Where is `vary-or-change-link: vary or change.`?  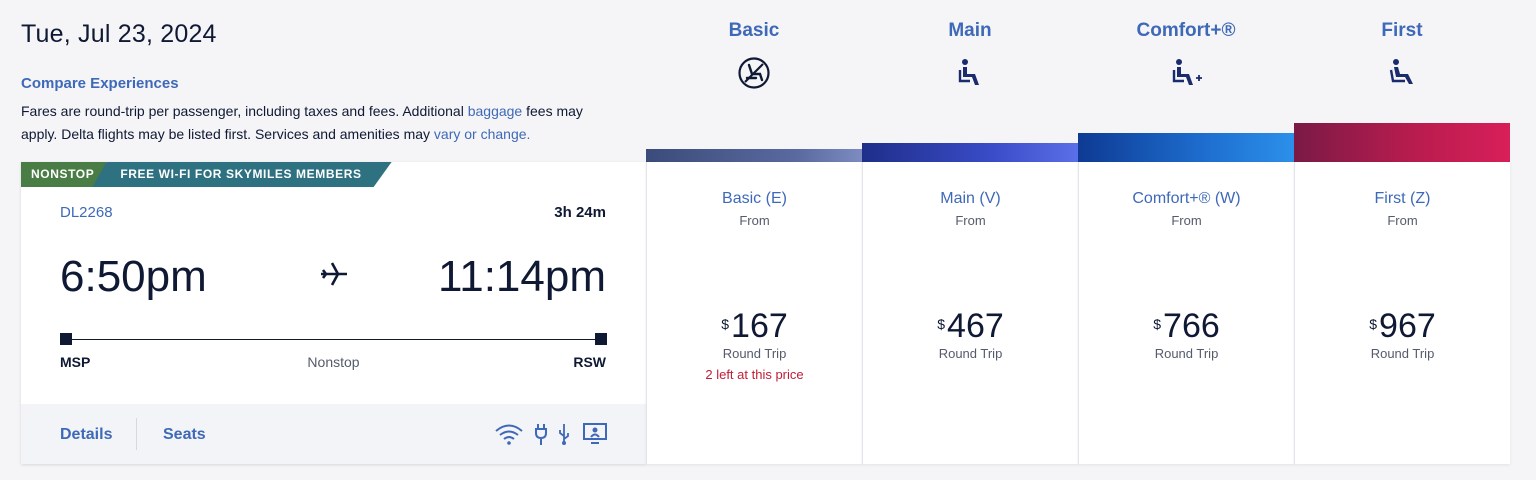
vary-or-change-link: vary or change. is located at coordinates (482, 134).